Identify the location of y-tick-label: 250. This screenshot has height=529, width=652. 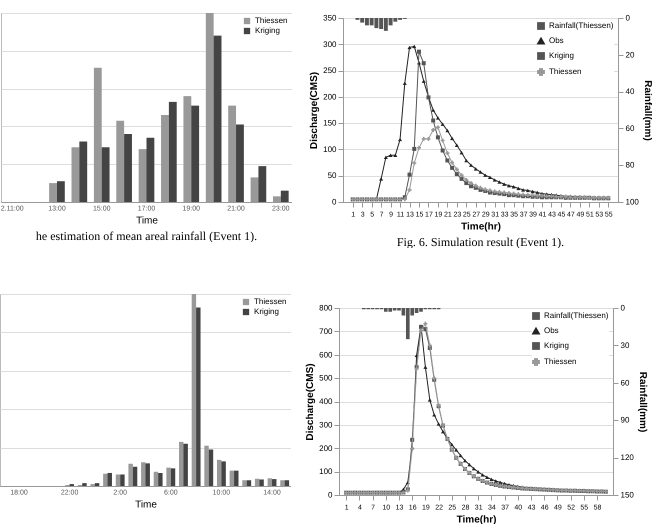
(330, 71).